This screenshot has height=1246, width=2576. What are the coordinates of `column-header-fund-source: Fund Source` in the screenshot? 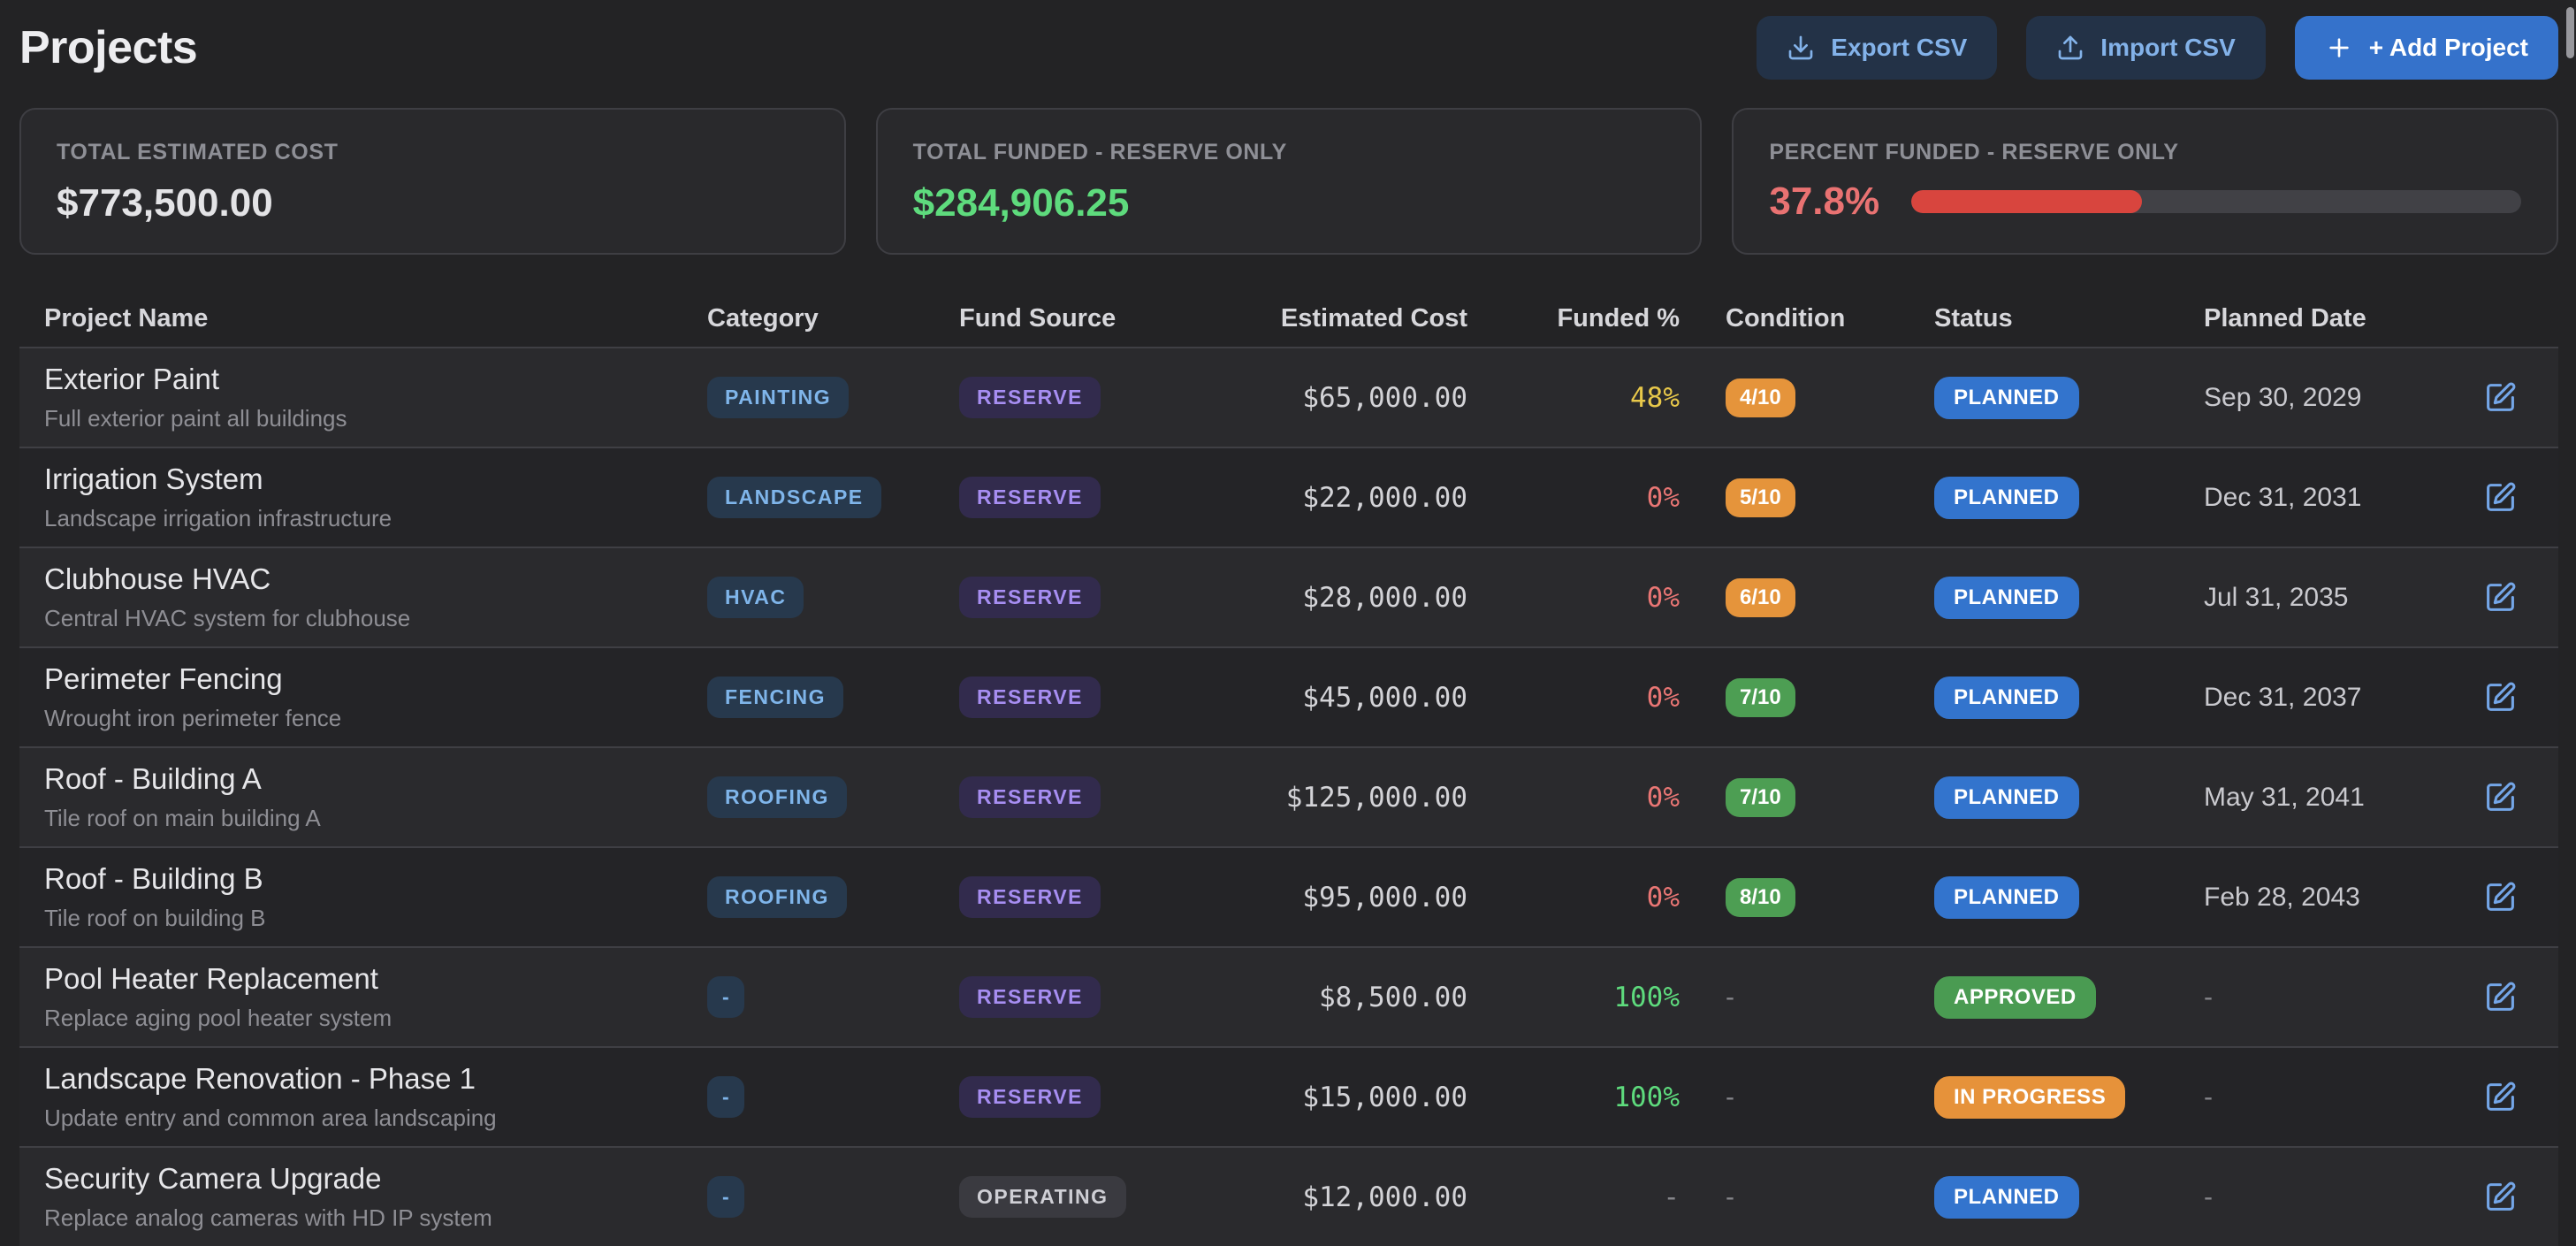 It's located at (1038, 318).